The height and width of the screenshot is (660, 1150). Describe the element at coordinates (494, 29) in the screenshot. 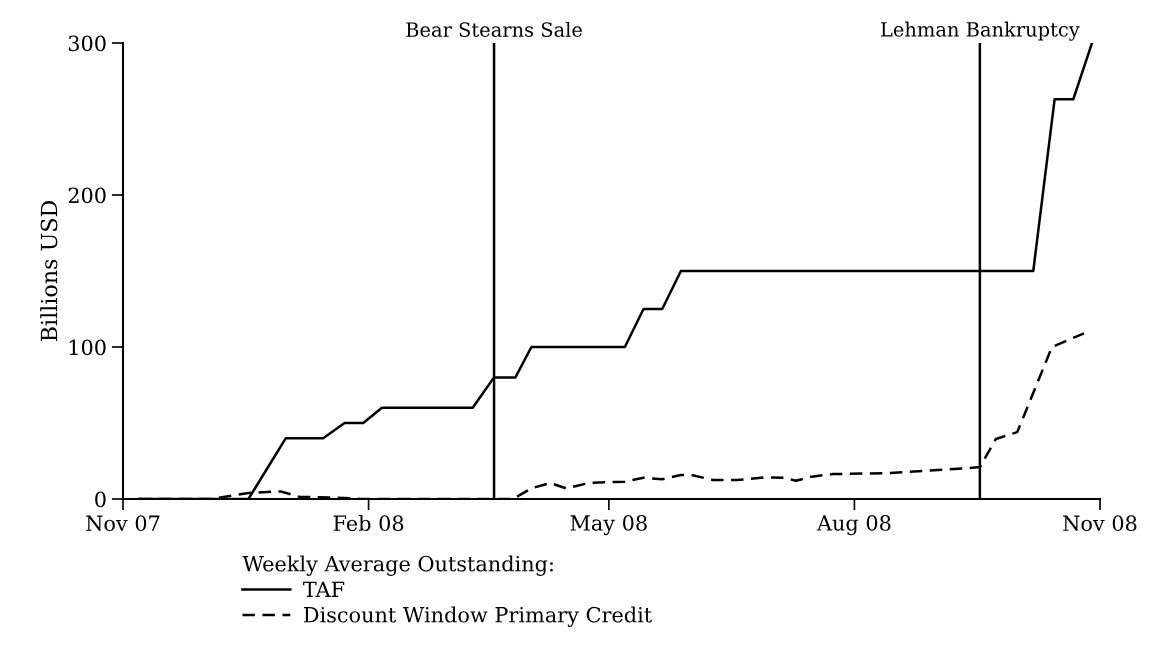

I see `ref-line-label: Bear Stearns Sale` at that location.